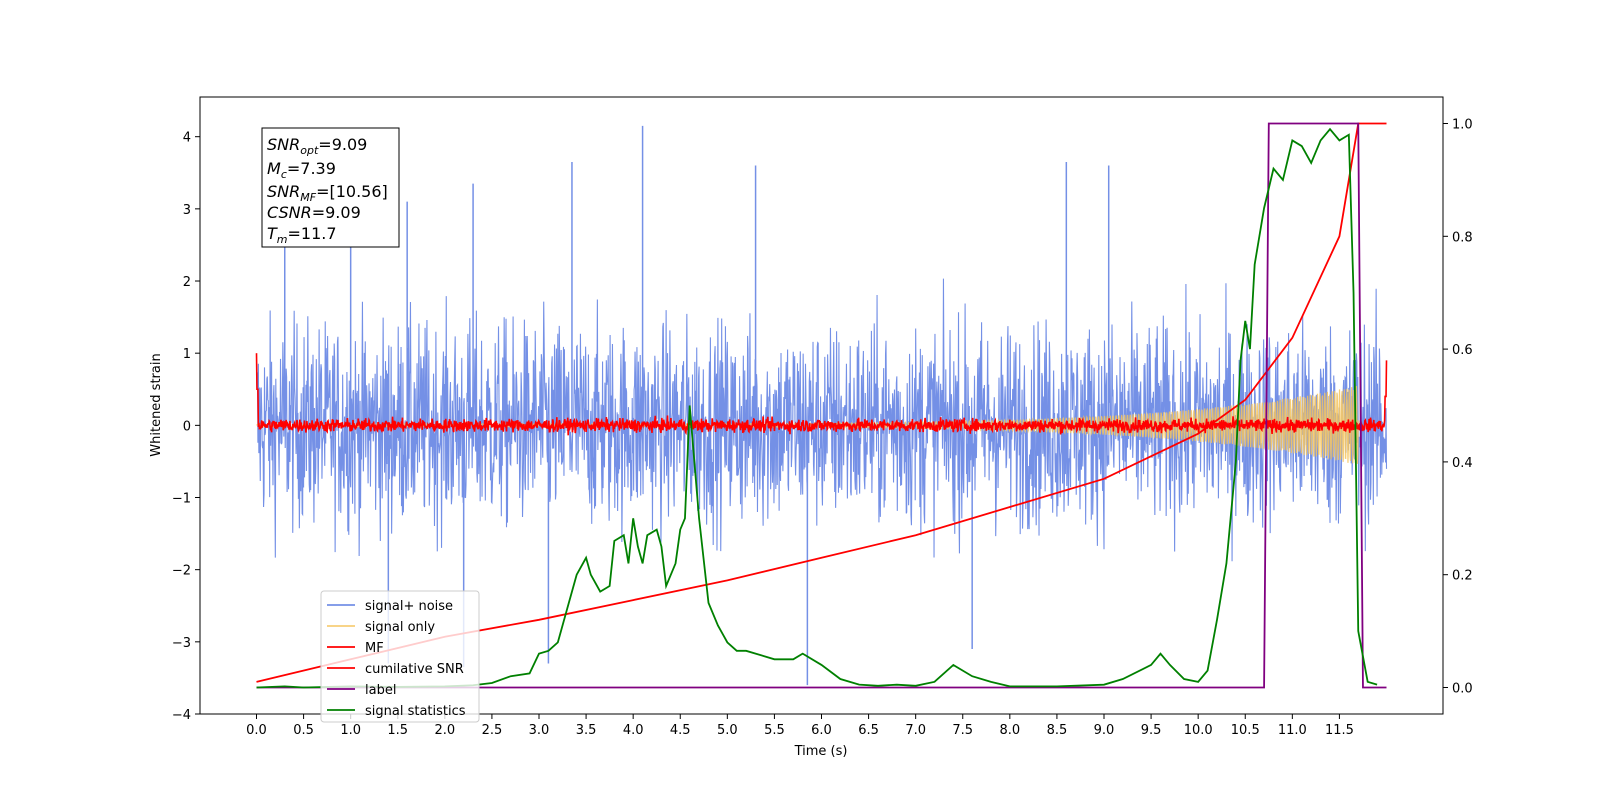 The width and height of the screenshot is (1600, 804). I want to click on x-tick-label: 11.5, so click(1339, 730).